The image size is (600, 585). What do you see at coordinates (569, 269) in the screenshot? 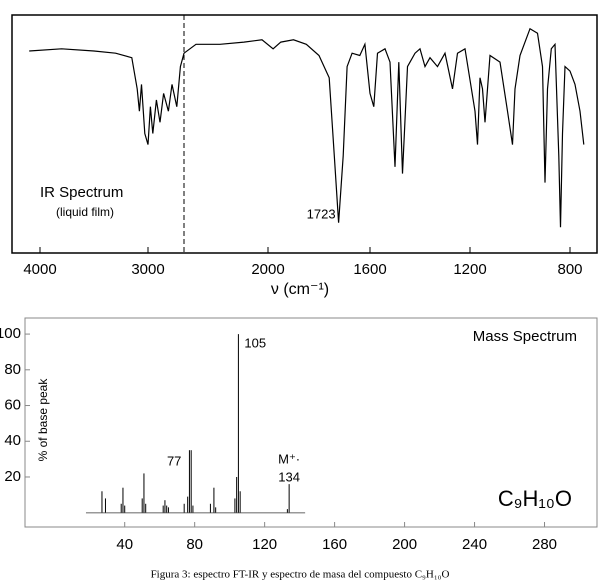
I see `x-tick-label: 800` at bounding box center [569, 269].